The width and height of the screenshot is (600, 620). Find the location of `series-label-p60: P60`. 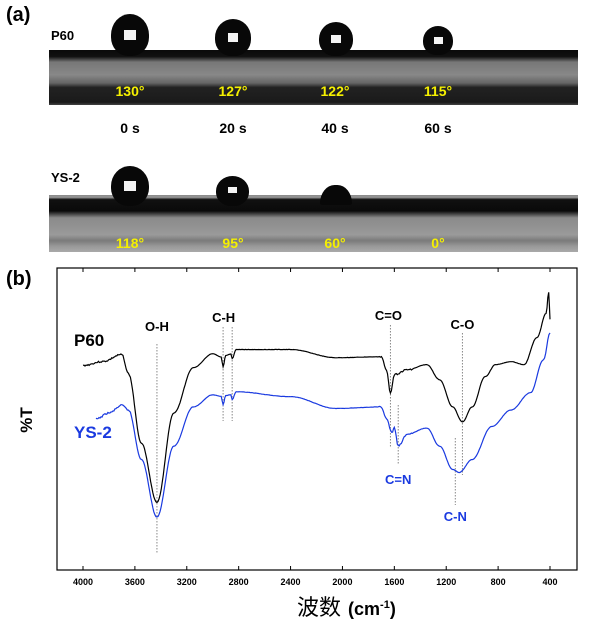

series-label-p60: P60 is located at coordinates (89, 340).